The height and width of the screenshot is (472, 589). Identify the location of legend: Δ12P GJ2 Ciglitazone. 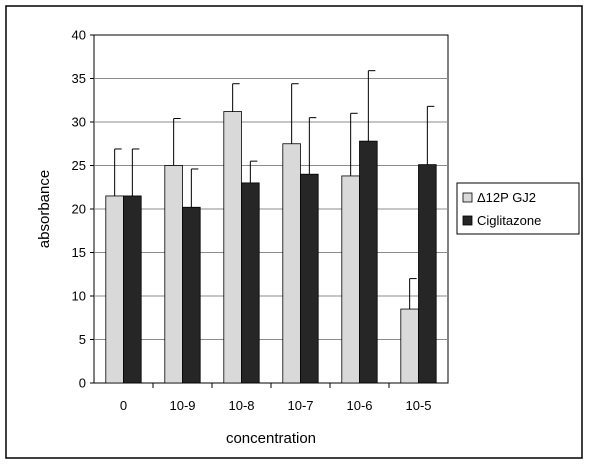
(518, 208).